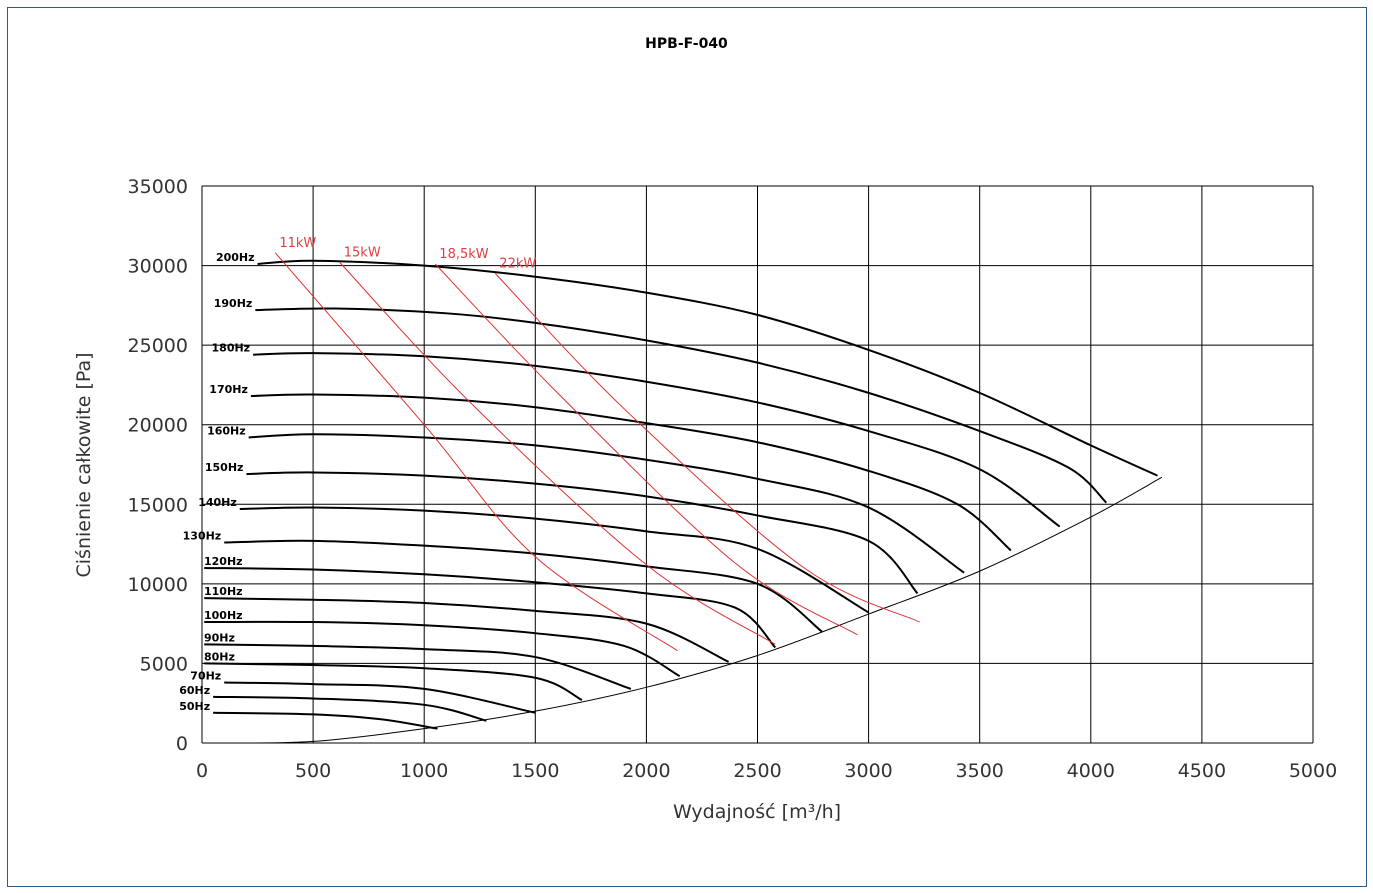  What do you see at coordinates (158, 505) in the screenshot?
I see `y-tick-label: 15000` at bounding box center [158, 505].